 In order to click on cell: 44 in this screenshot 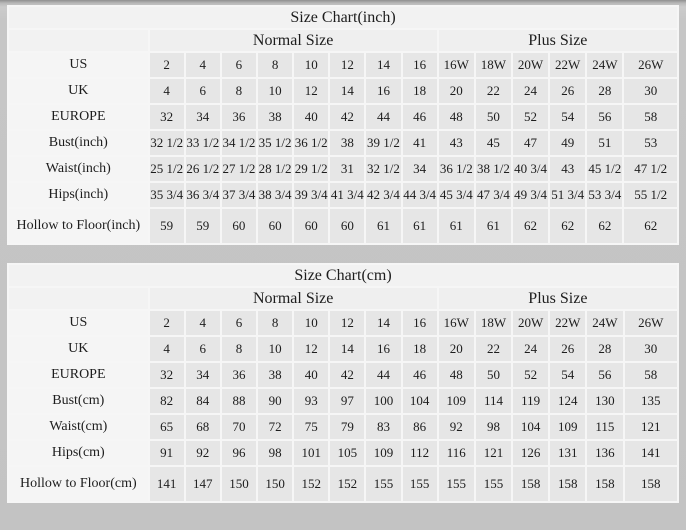, I will do `click(383, 117)`.